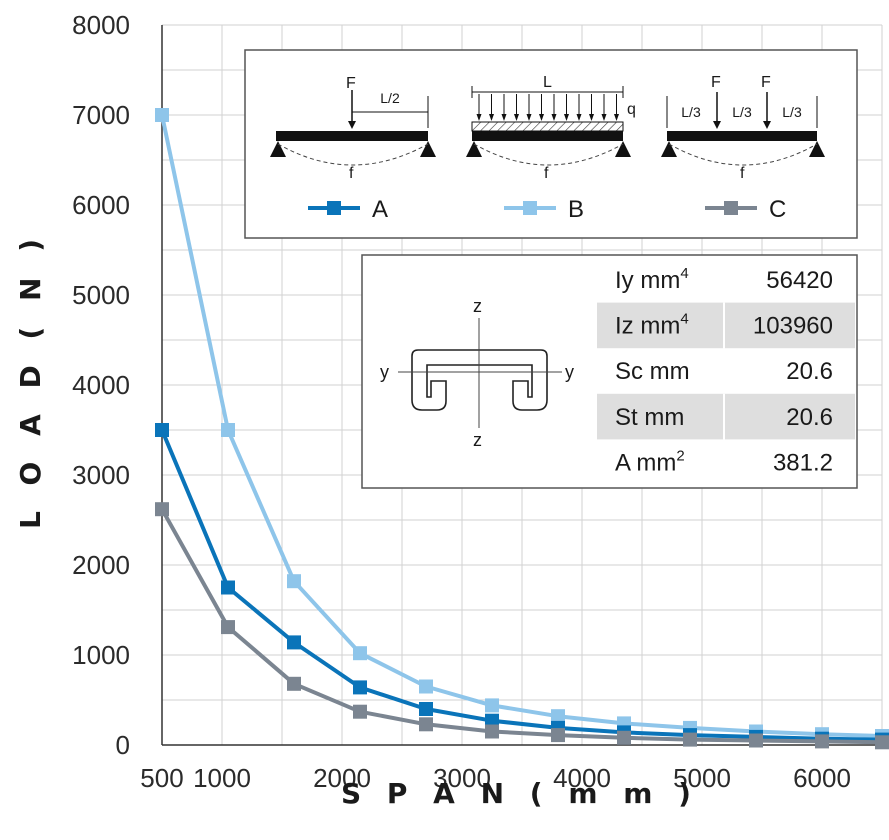 Image resolution: width=889 pixels, height=840 pixels. What do you see at coordinates (576, 209) in the screenshot?
I see `legend-label-b: B` at bounding box center [576, 209].